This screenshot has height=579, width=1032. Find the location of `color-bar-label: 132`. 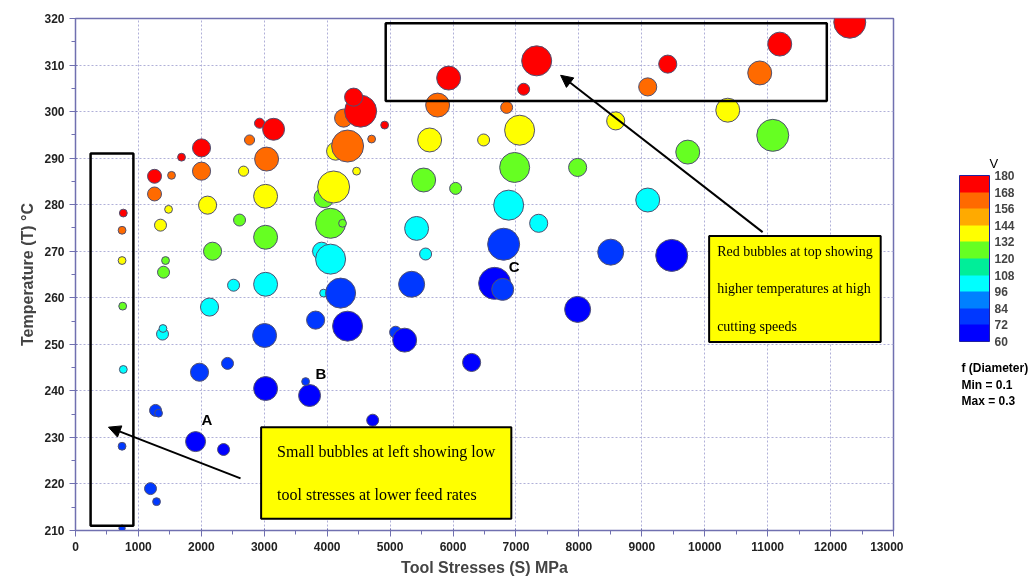

color-bar-label: 132 is located at coordinates (1004, 242).